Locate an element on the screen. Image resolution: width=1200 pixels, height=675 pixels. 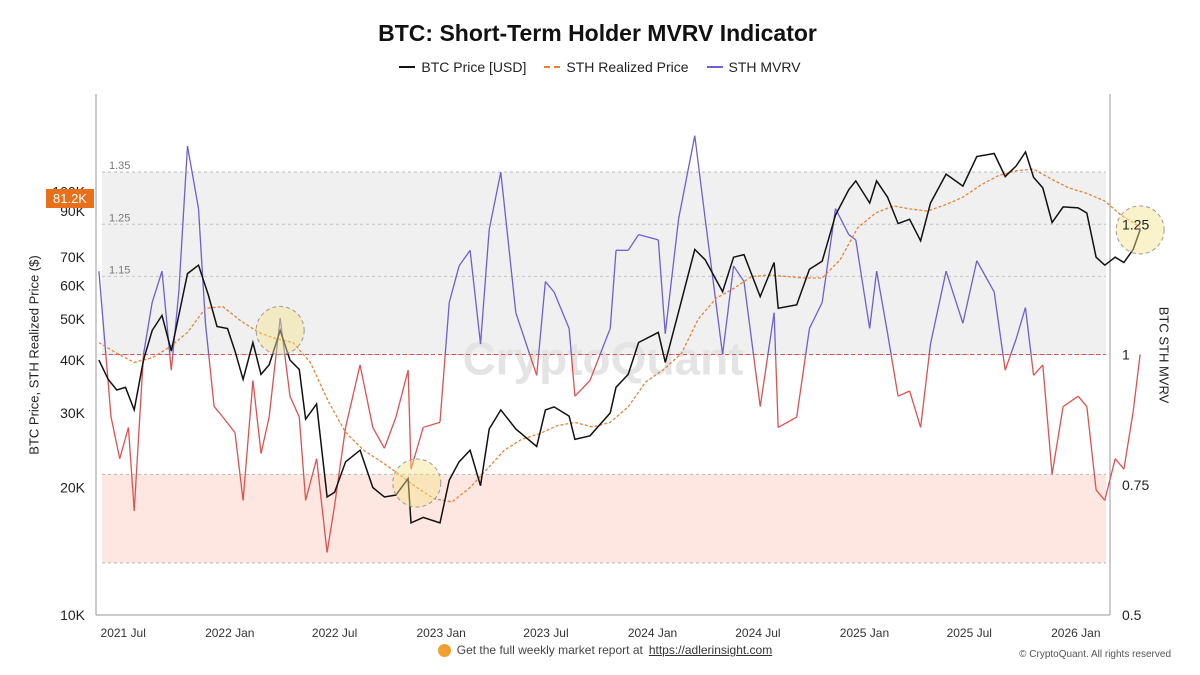
footer-link: https://adlerinsight.com is located at coordinates (710, 650).